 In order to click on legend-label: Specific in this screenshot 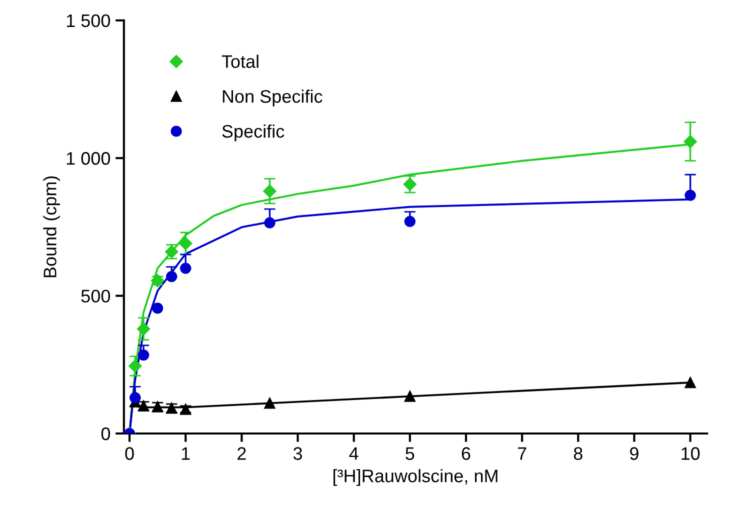, I will do `click(253, 133)`.